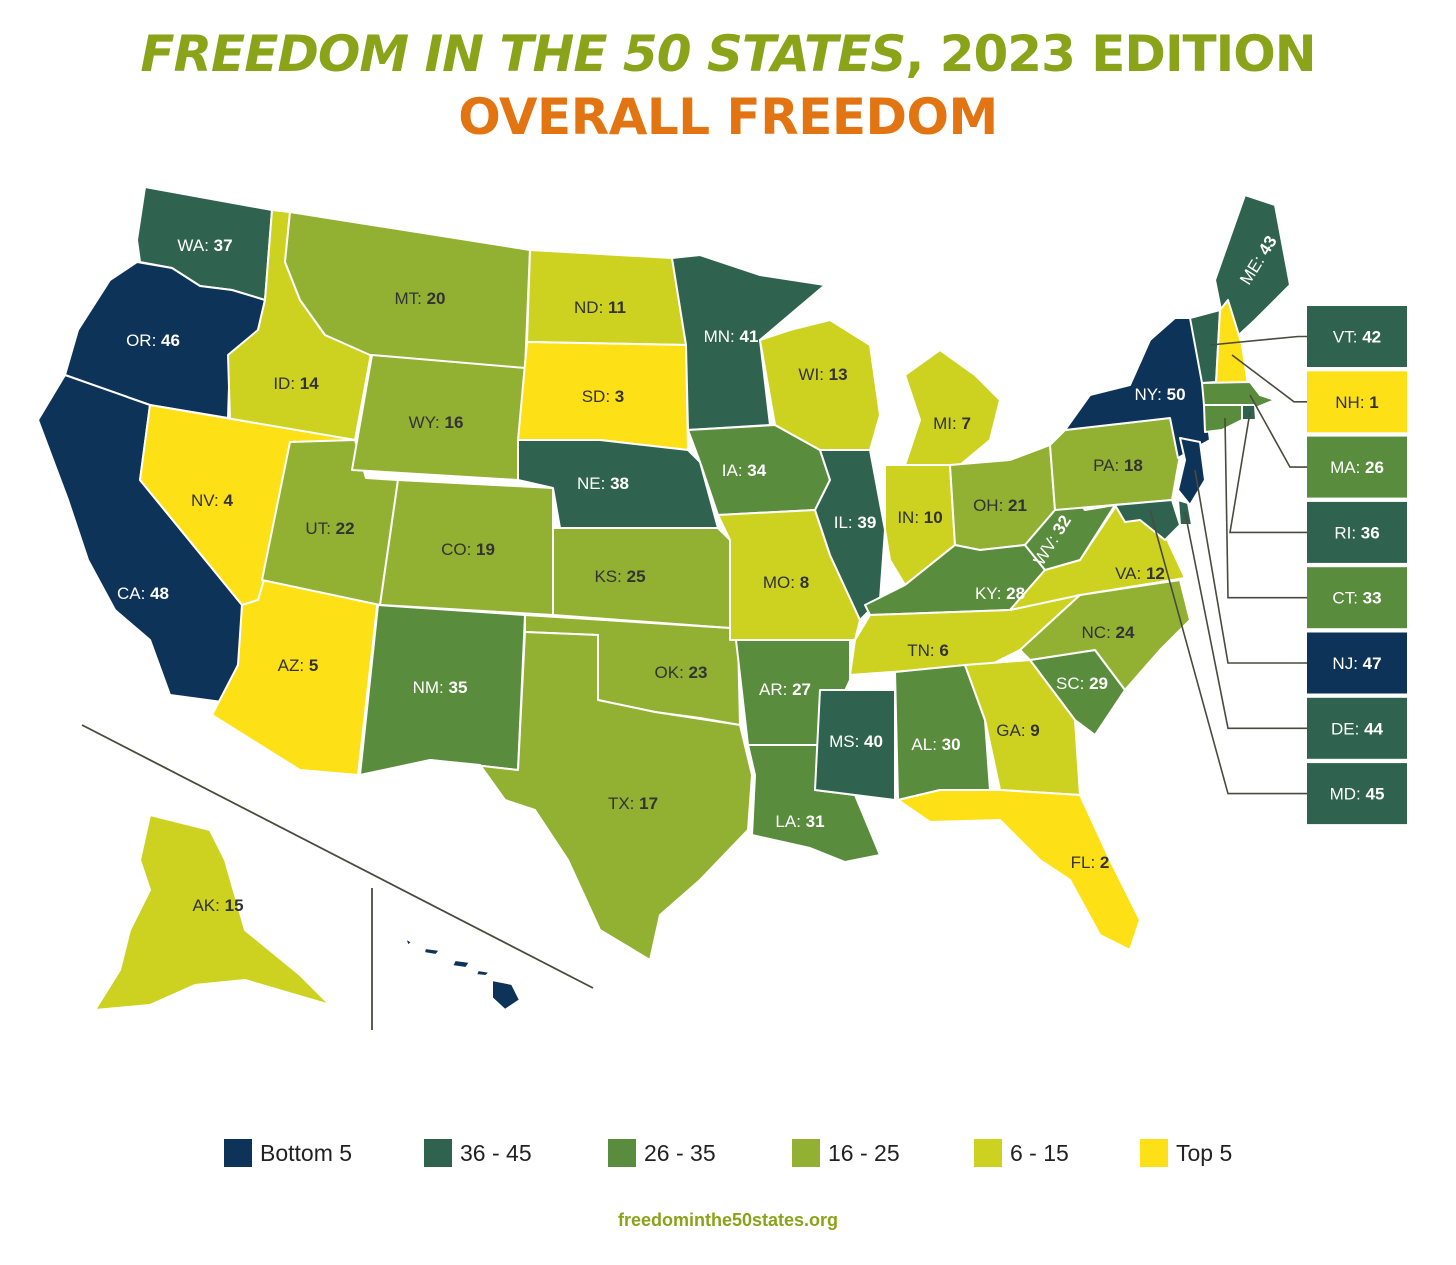 This screenshot has width=1456, height=1265. What do you see at coordinates (838, 374) in the screenshot?
I see `state-rank: 13` at bounding box center [838, 374].